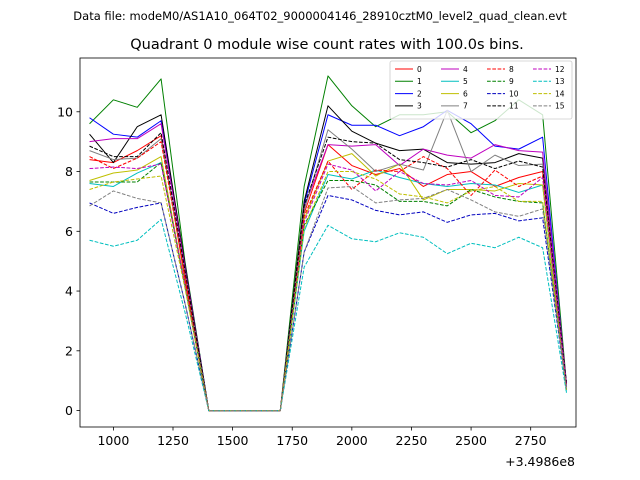 This screenshot has width=640, height=480. I want to click on legend-label-15: 15, so click(560, 106).